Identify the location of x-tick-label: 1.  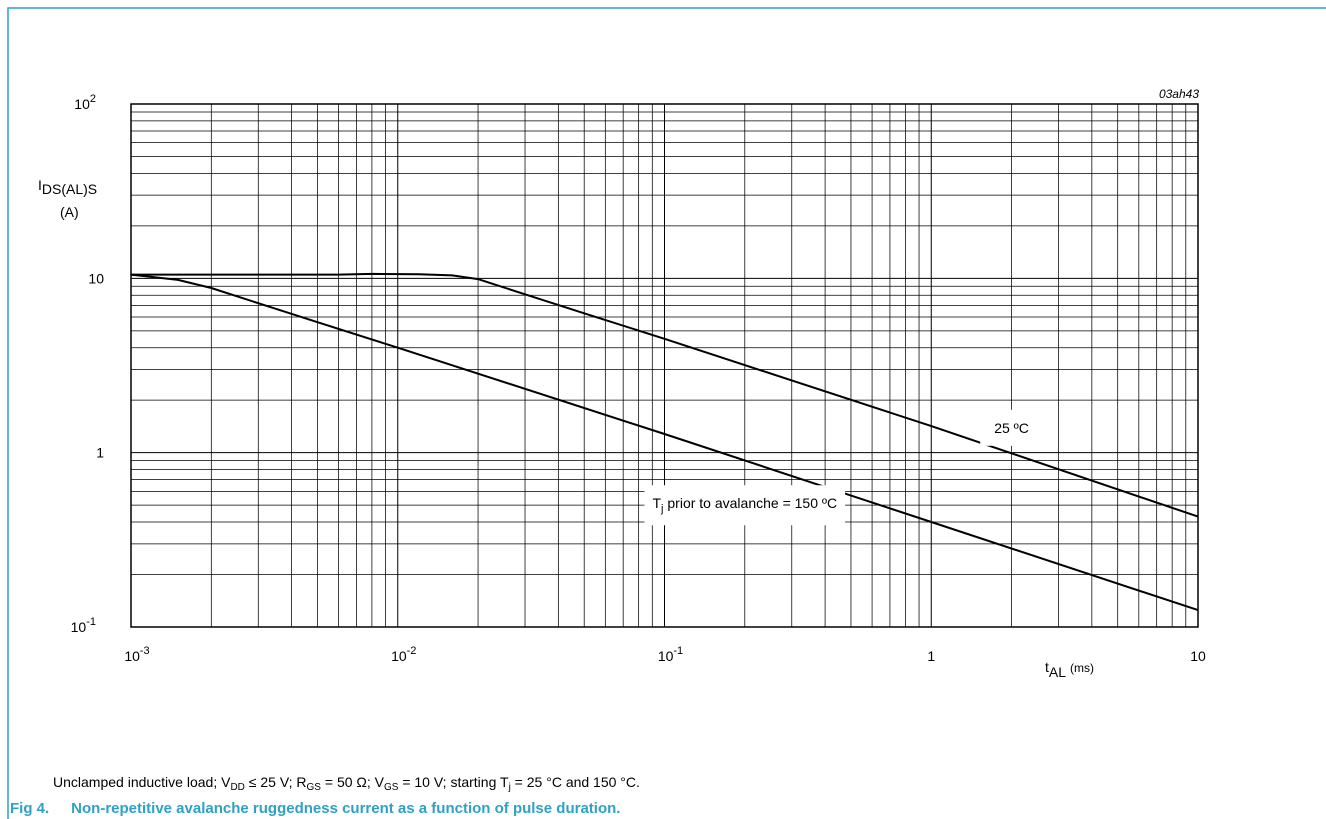
(931, 656).